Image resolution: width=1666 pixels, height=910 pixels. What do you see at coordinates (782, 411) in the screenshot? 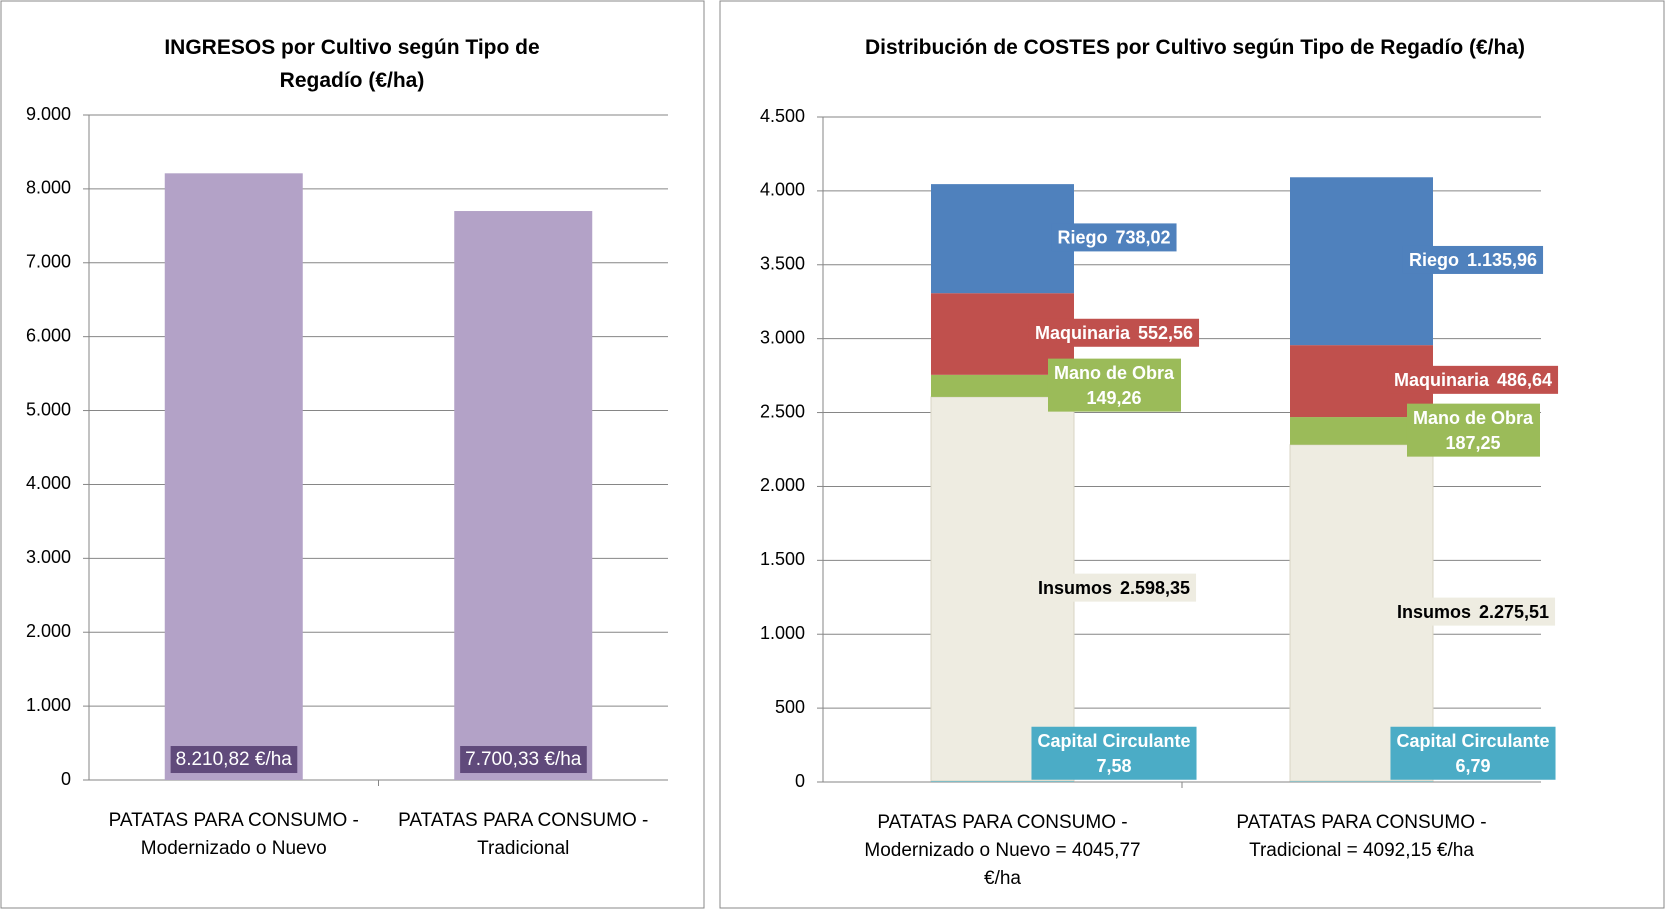
I see `y-tick-label: 2.500` at bounding box center [782, 411].